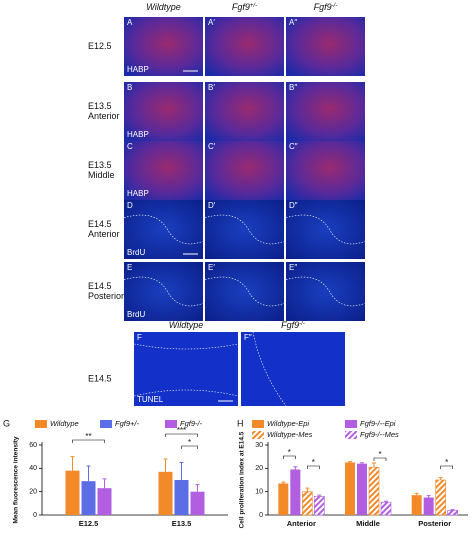 The height and width of the screenshot is (539, 474). Describe the element at coordinates (288, 423) in the screenshot. I see `legend-label: Wildtype-Epi` at that location.